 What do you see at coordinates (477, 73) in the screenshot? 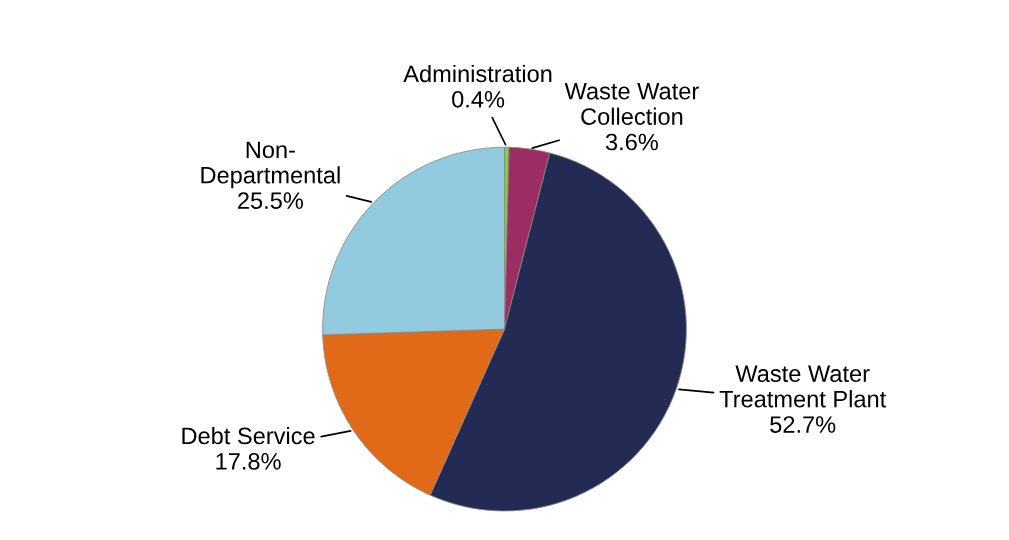
I see `slice-label: Administration` at bounding box center [477, 73].